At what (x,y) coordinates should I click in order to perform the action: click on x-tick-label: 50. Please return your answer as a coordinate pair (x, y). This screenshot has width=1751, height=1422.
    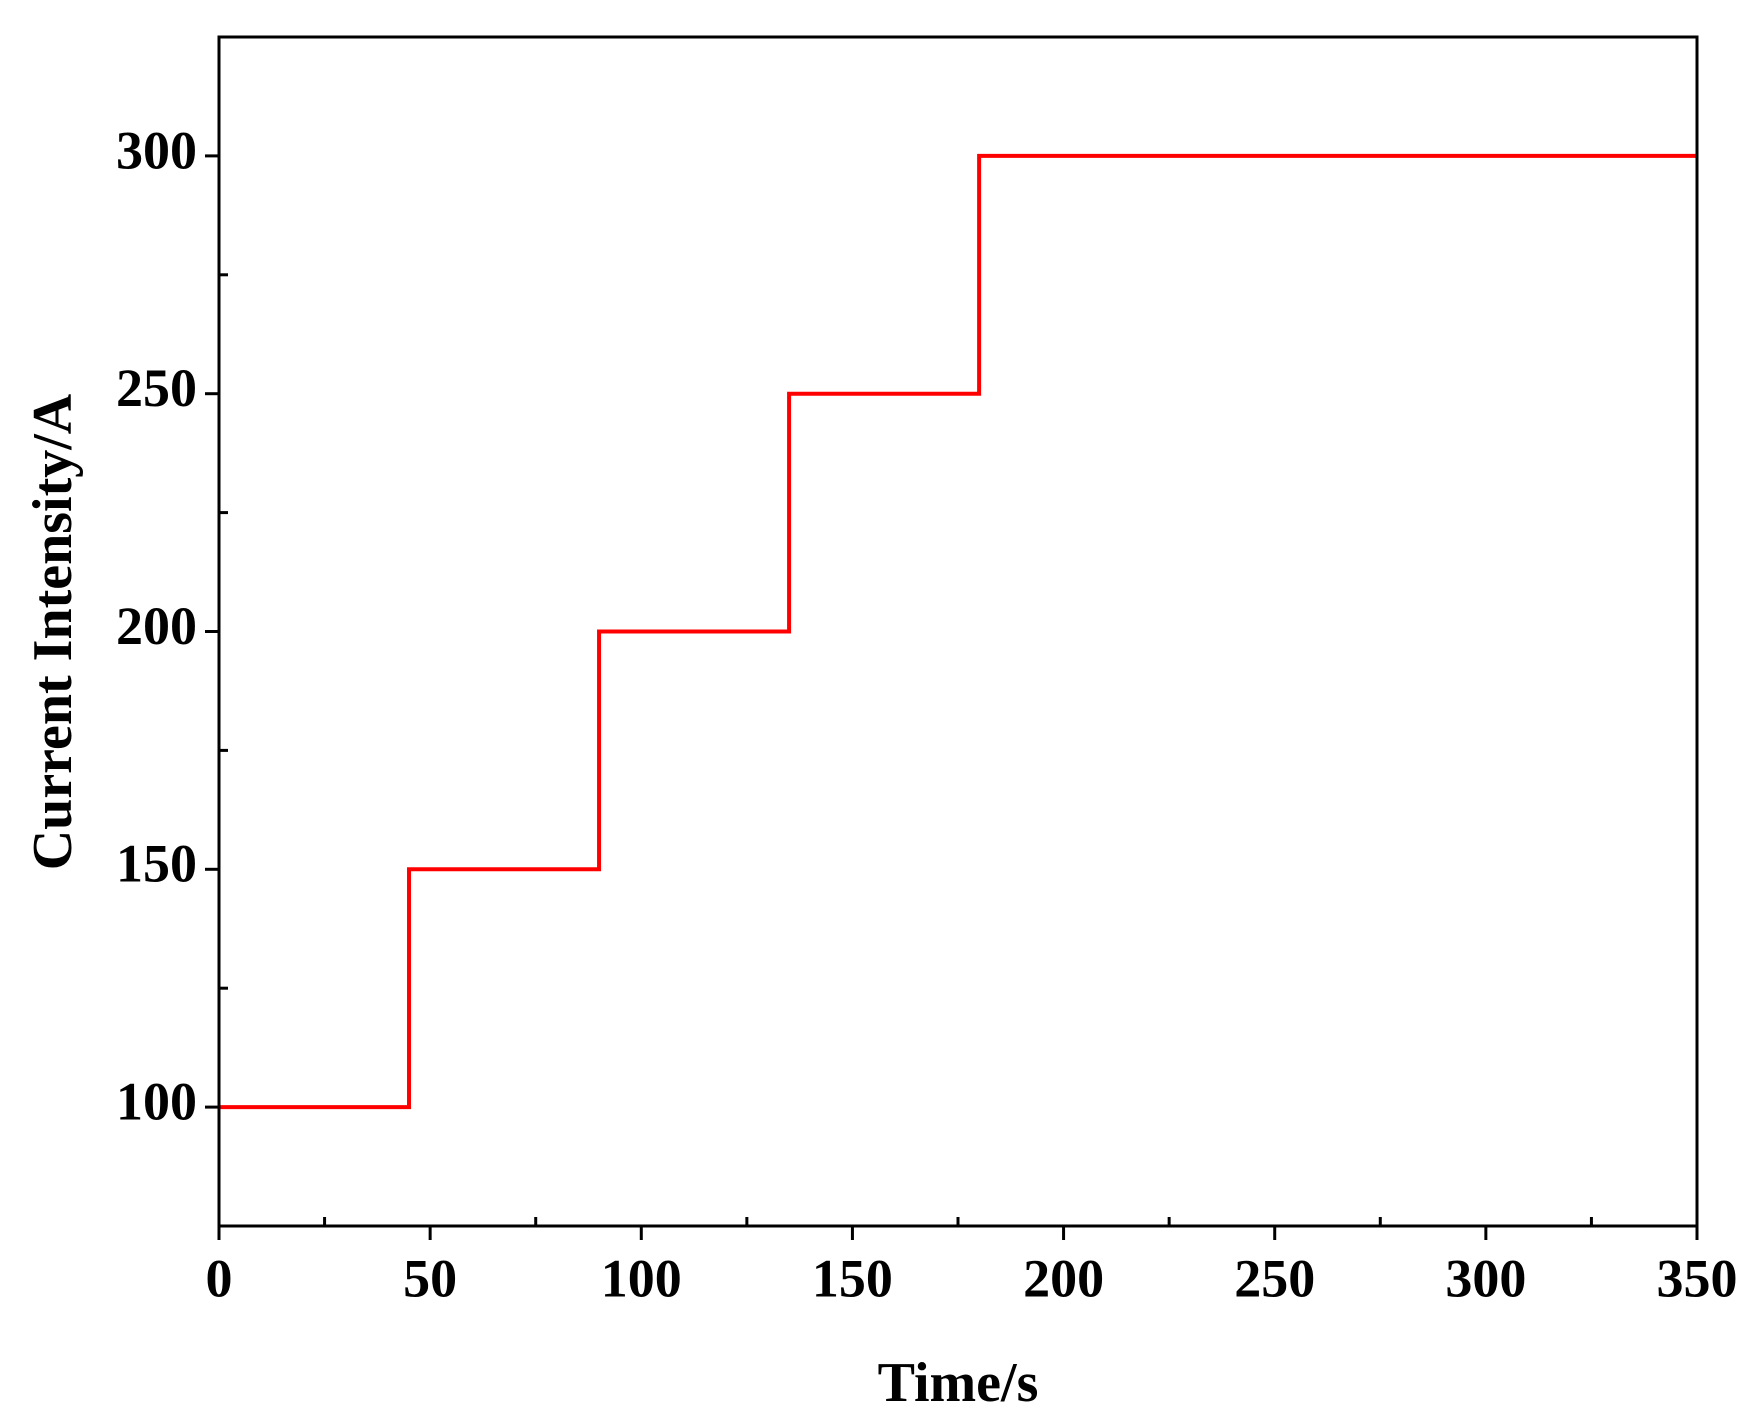
    Looking at the image, I should click on (430, 1278).